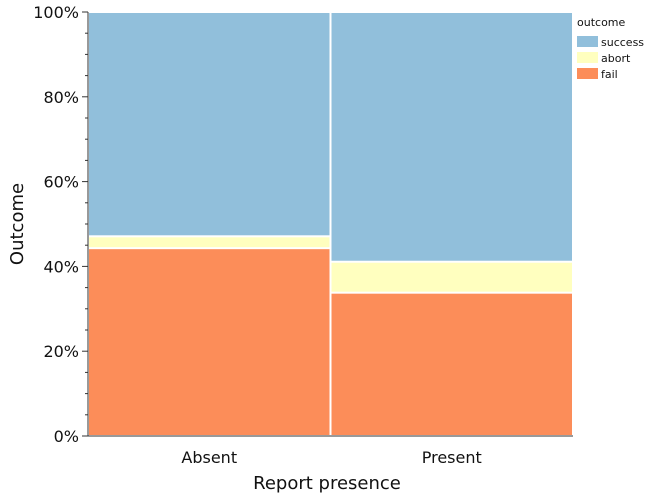 Image resolution: width=650 pixels, height=498 pixels. I want to click on x-axis: Absent Present, so click(330, 451).